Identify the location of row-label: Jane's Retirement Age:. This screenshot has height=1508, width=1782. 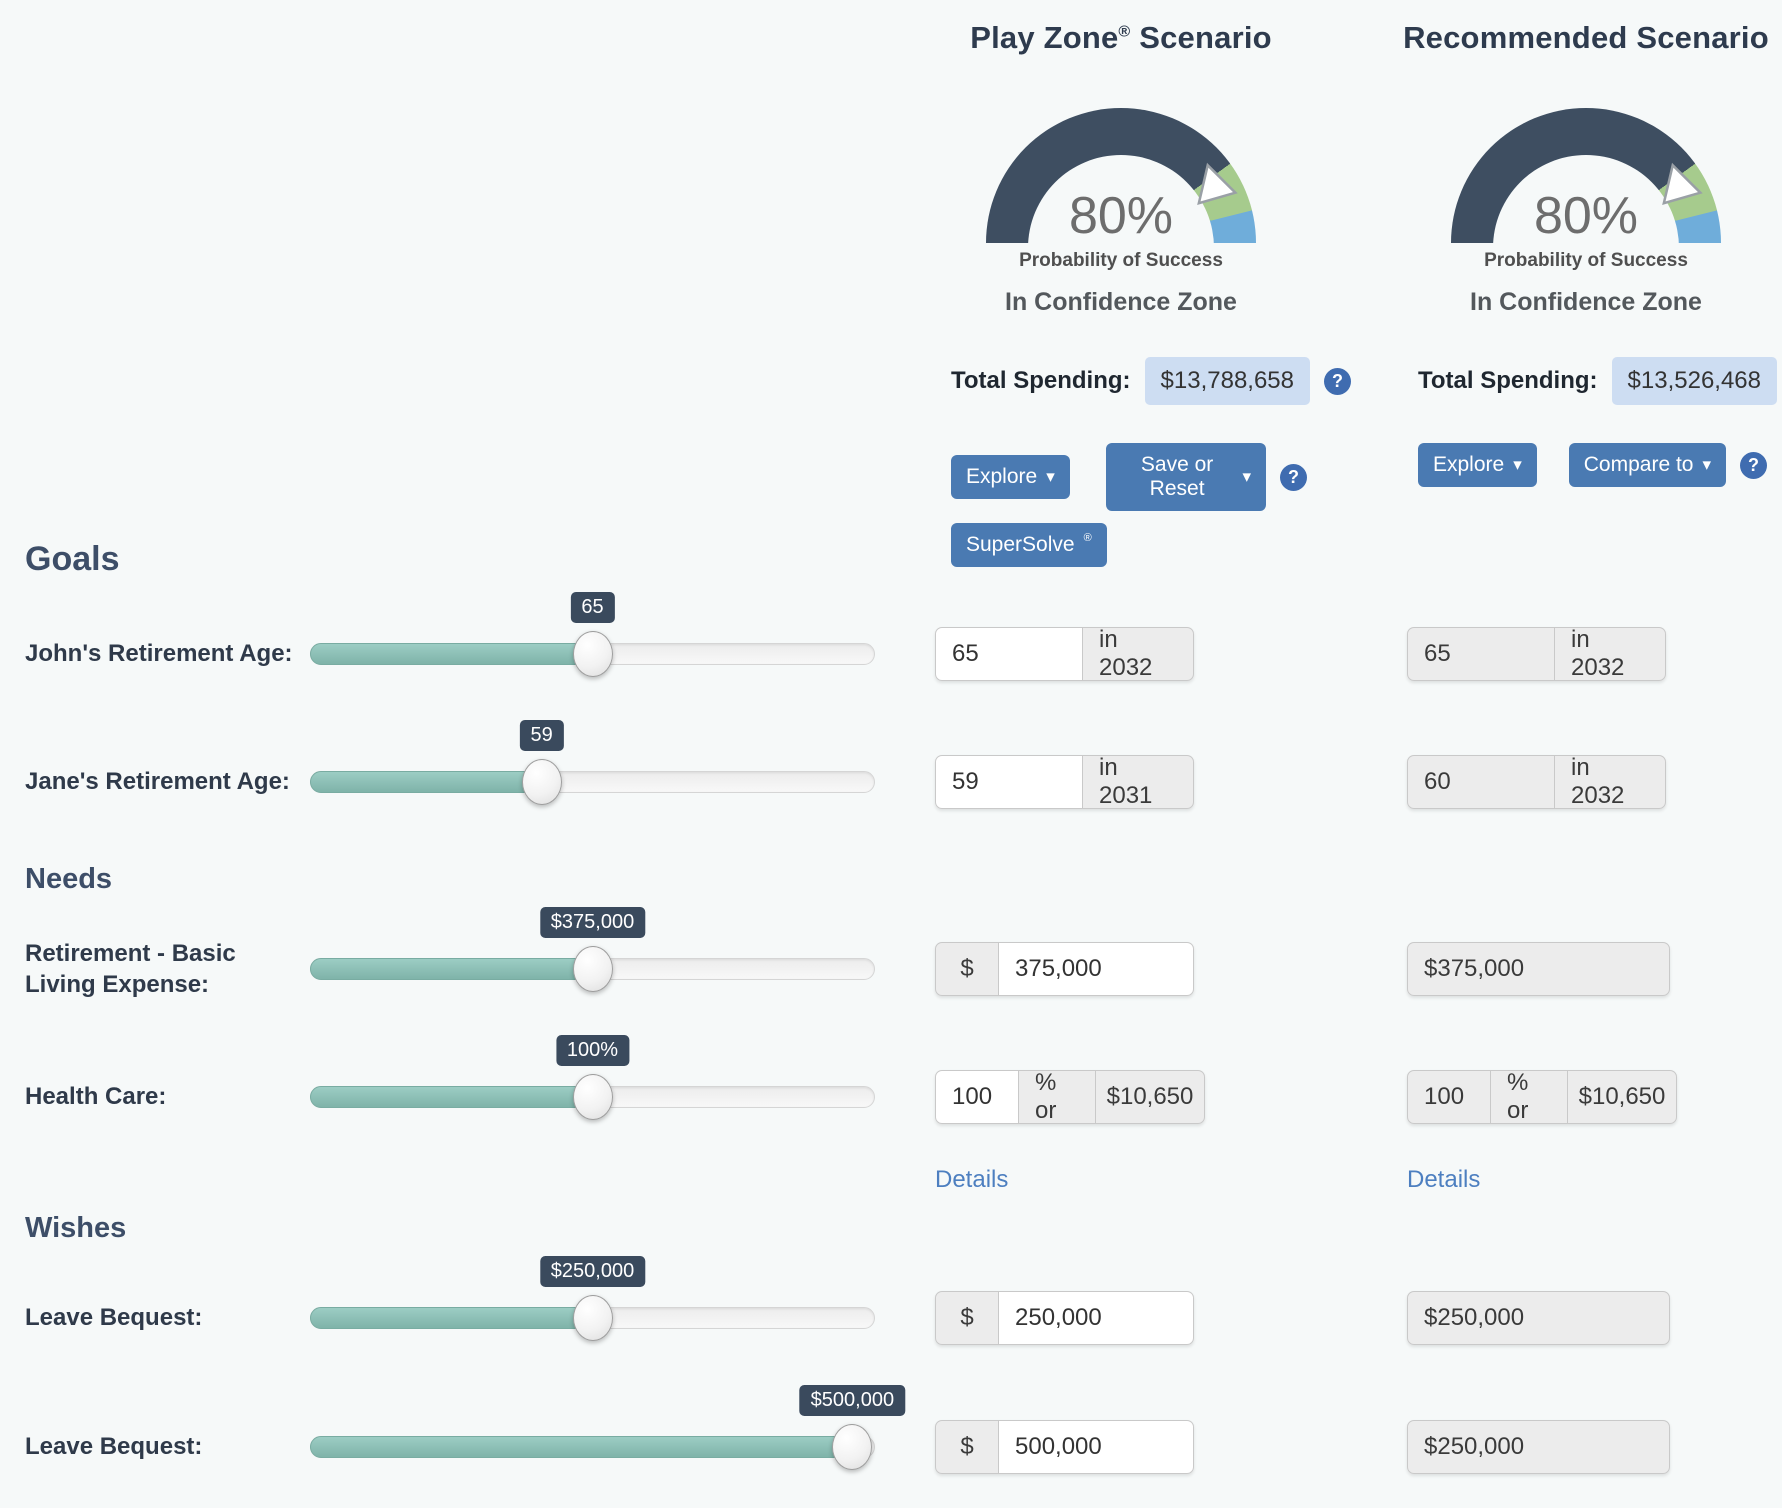
(157, 782).